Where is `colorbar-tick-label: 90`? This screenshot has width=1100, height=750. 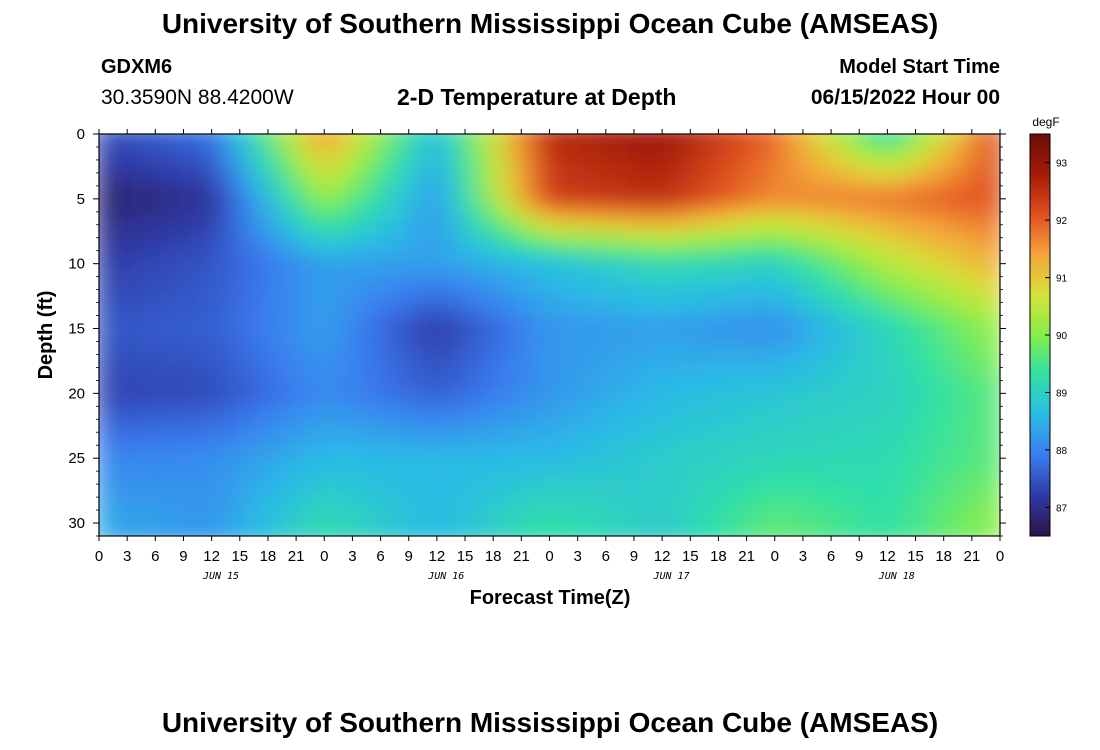
colorbar-tick-label: 90 is located at coordinates (1062, 336).